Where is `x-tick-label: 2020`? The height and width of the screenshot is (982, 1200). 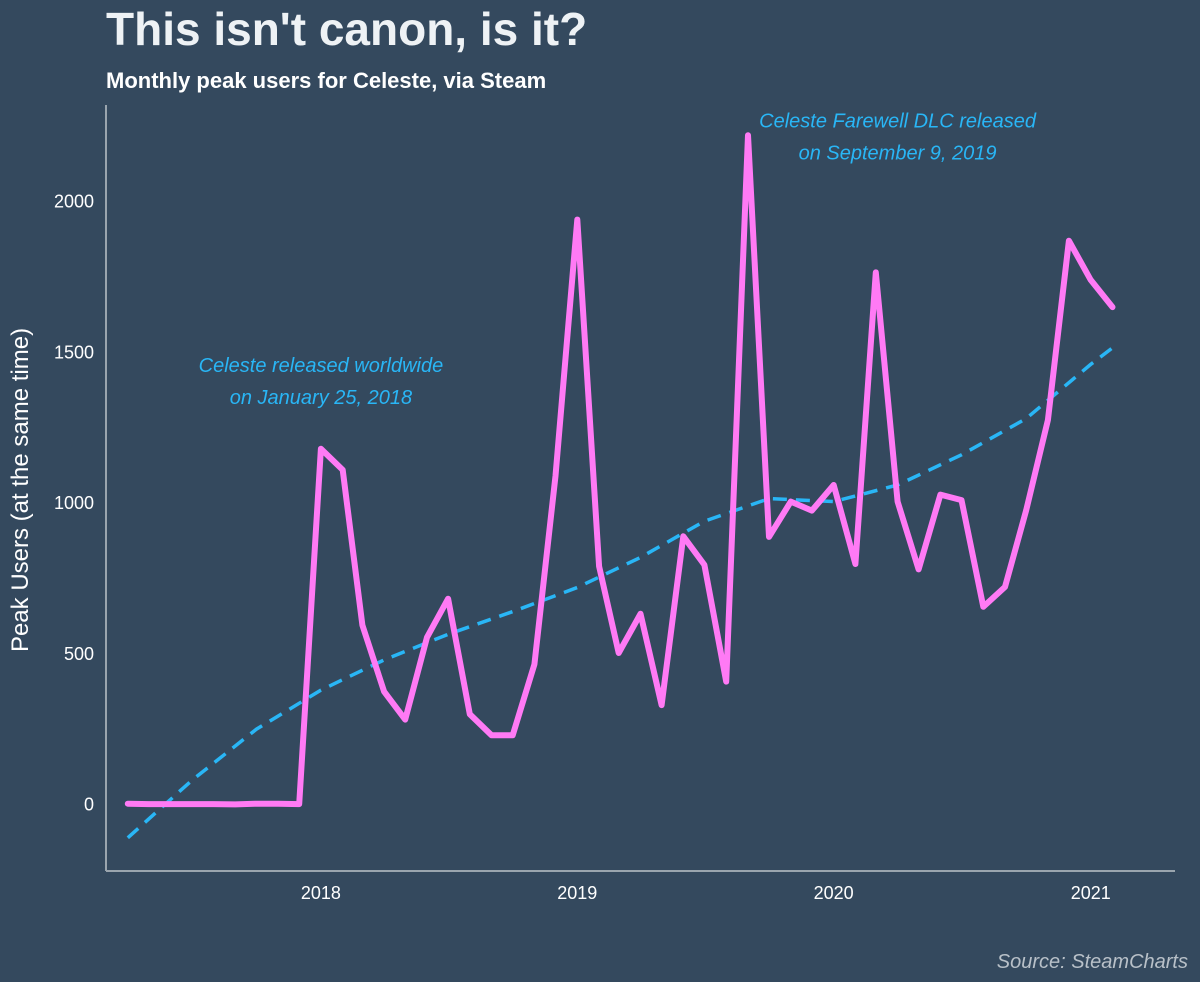
x-tick-label: 2020 is located at coordinates (834, 893).